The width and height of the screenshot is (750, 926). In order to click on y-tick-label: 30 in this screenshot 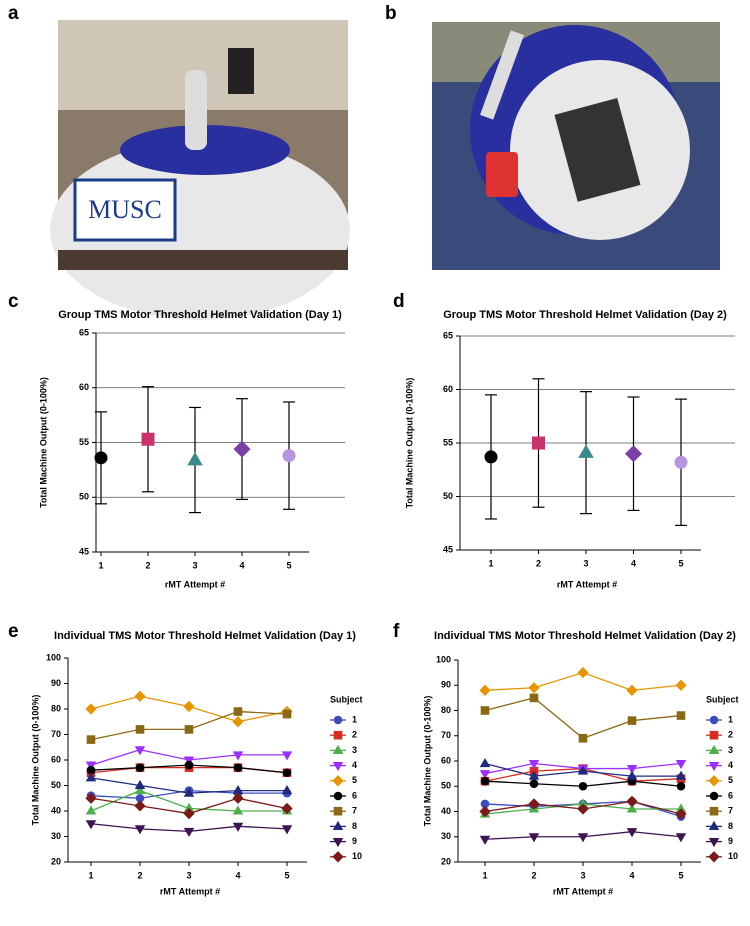, I will do `click(56, 836)`.